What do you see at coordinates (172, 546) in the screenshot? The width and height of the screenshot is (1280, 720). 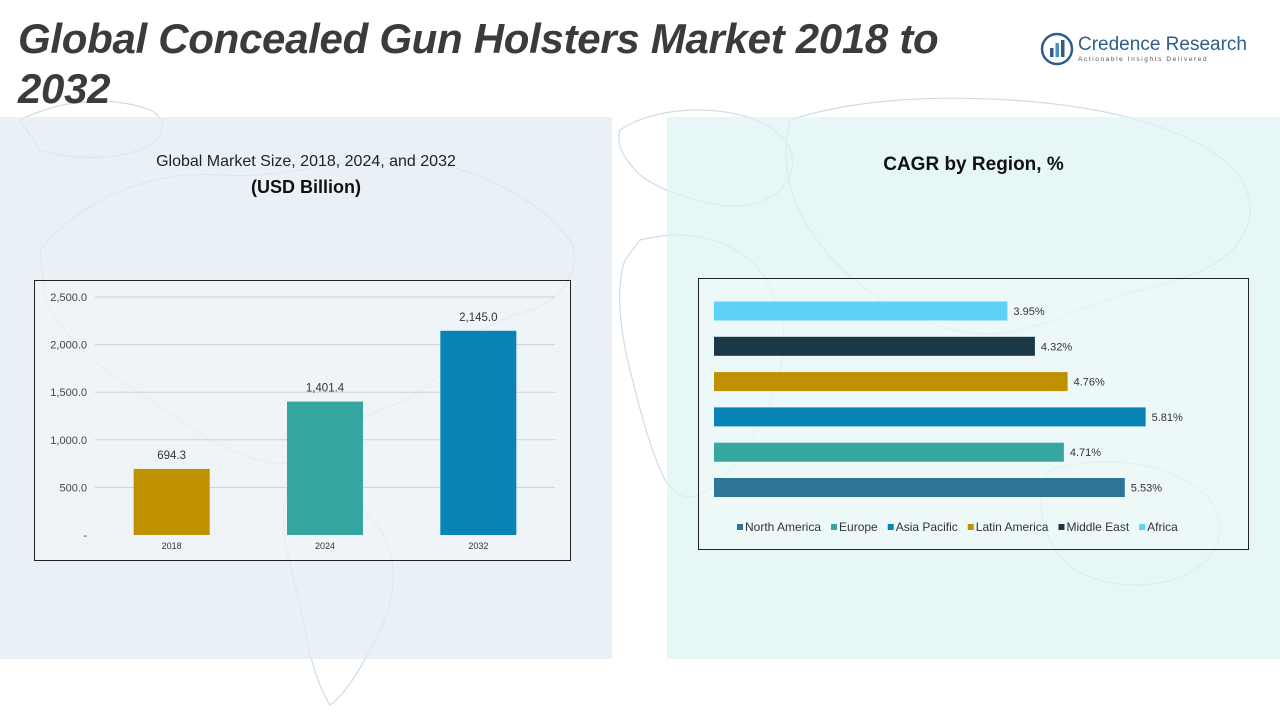 I see `x-tick-label: 2018` at bounding box center [172, 546].